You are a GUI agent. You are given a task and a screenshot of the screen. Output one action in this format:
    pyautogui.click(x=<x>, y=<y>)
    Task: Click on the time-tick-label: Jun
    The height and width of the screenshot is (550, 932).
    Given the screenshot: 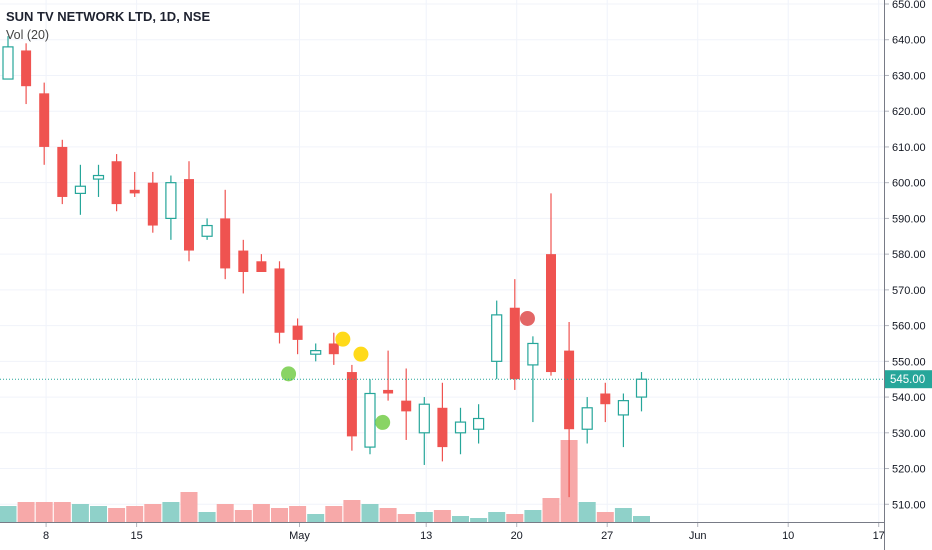 What is the action you would take?
    pyautogui.click(x=698, y=536)
    